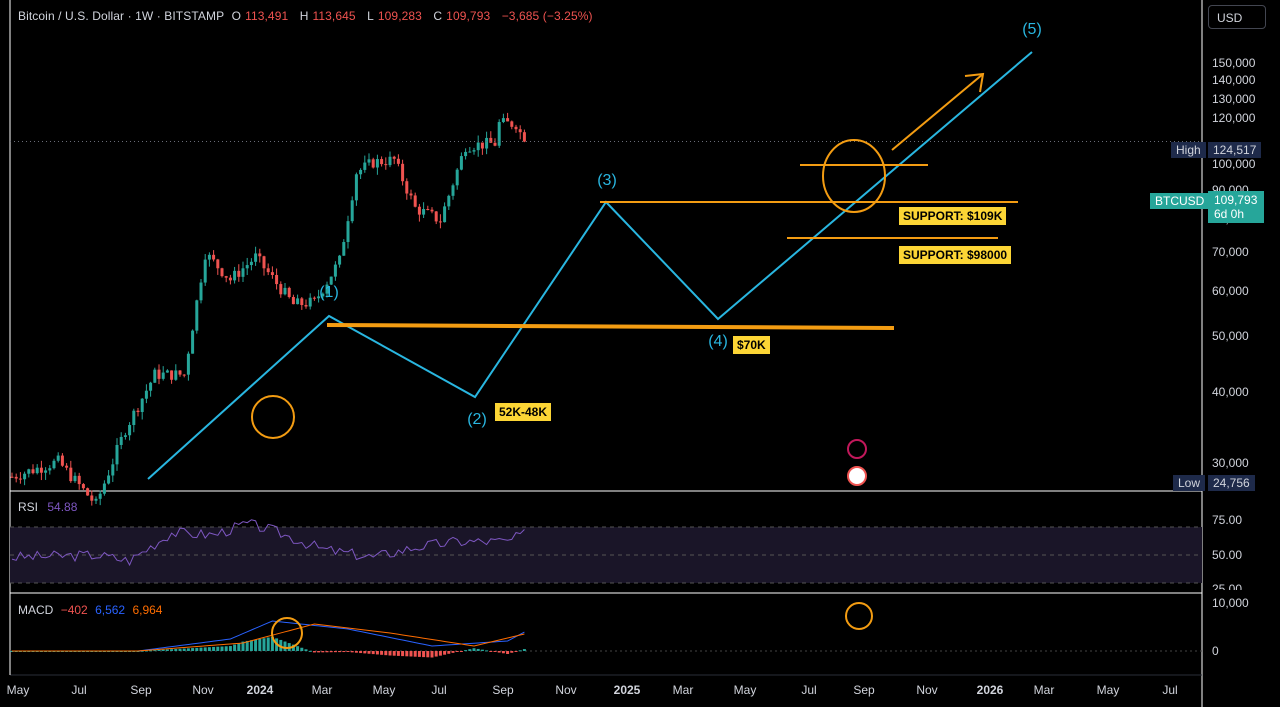 The height and width of the screenshot is (707, 1280). Describe the element at coordinates (62, 507) in the screenshot. I see `rsi-value: 54.88` at that location.